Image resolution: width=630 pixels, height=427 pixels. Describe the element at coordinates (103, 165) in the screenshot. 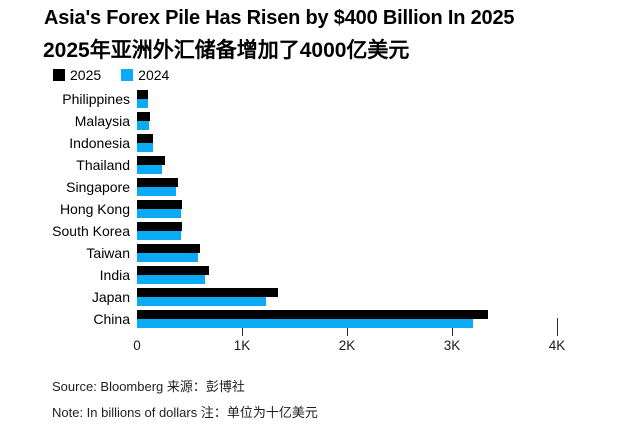

I see `category-label: Thailand` at that location.